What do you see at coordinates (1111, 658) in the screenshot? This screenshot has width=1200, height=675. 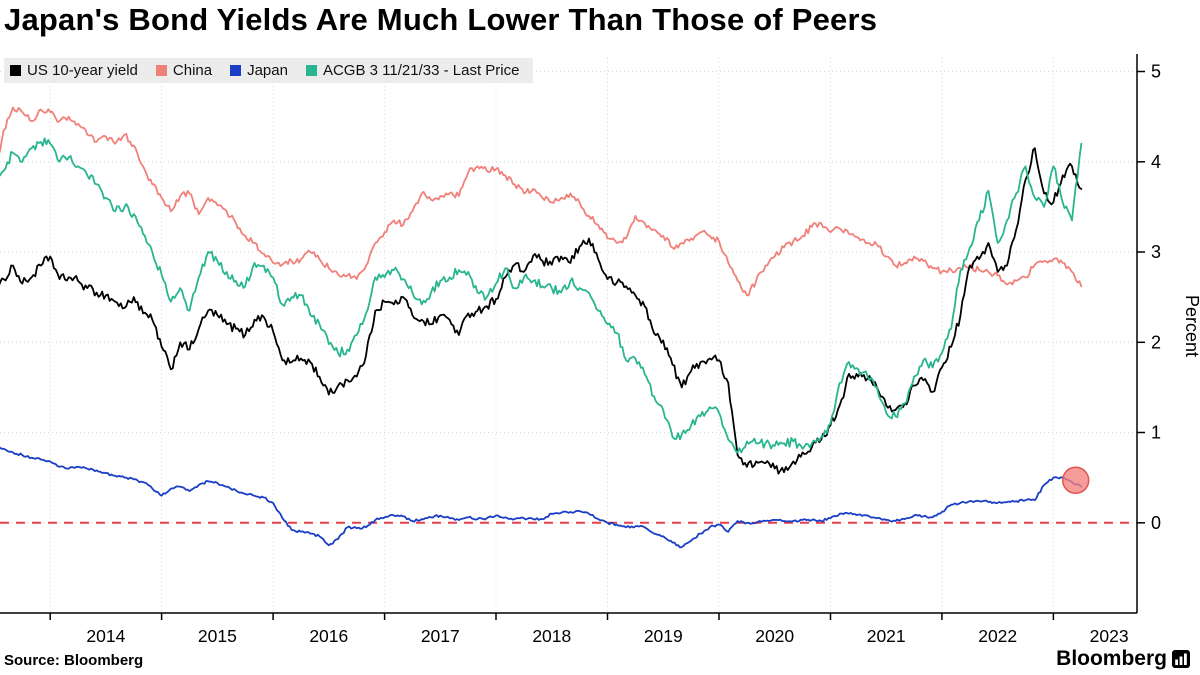 I see `bloomberg-brand-text: Bloomberg` at bounding box center [1111, 658].